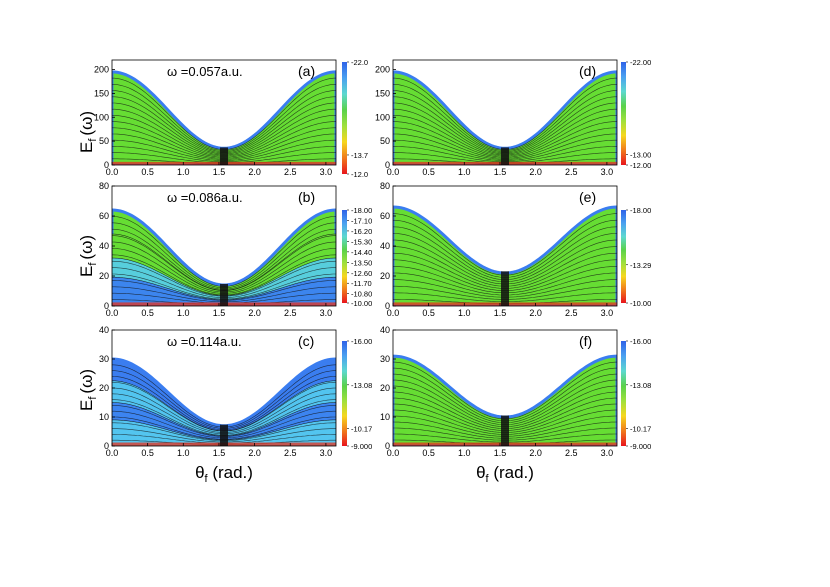 The image size is (830, 587). I want to click on colorbar-label: -14.40, so click(361, 252).